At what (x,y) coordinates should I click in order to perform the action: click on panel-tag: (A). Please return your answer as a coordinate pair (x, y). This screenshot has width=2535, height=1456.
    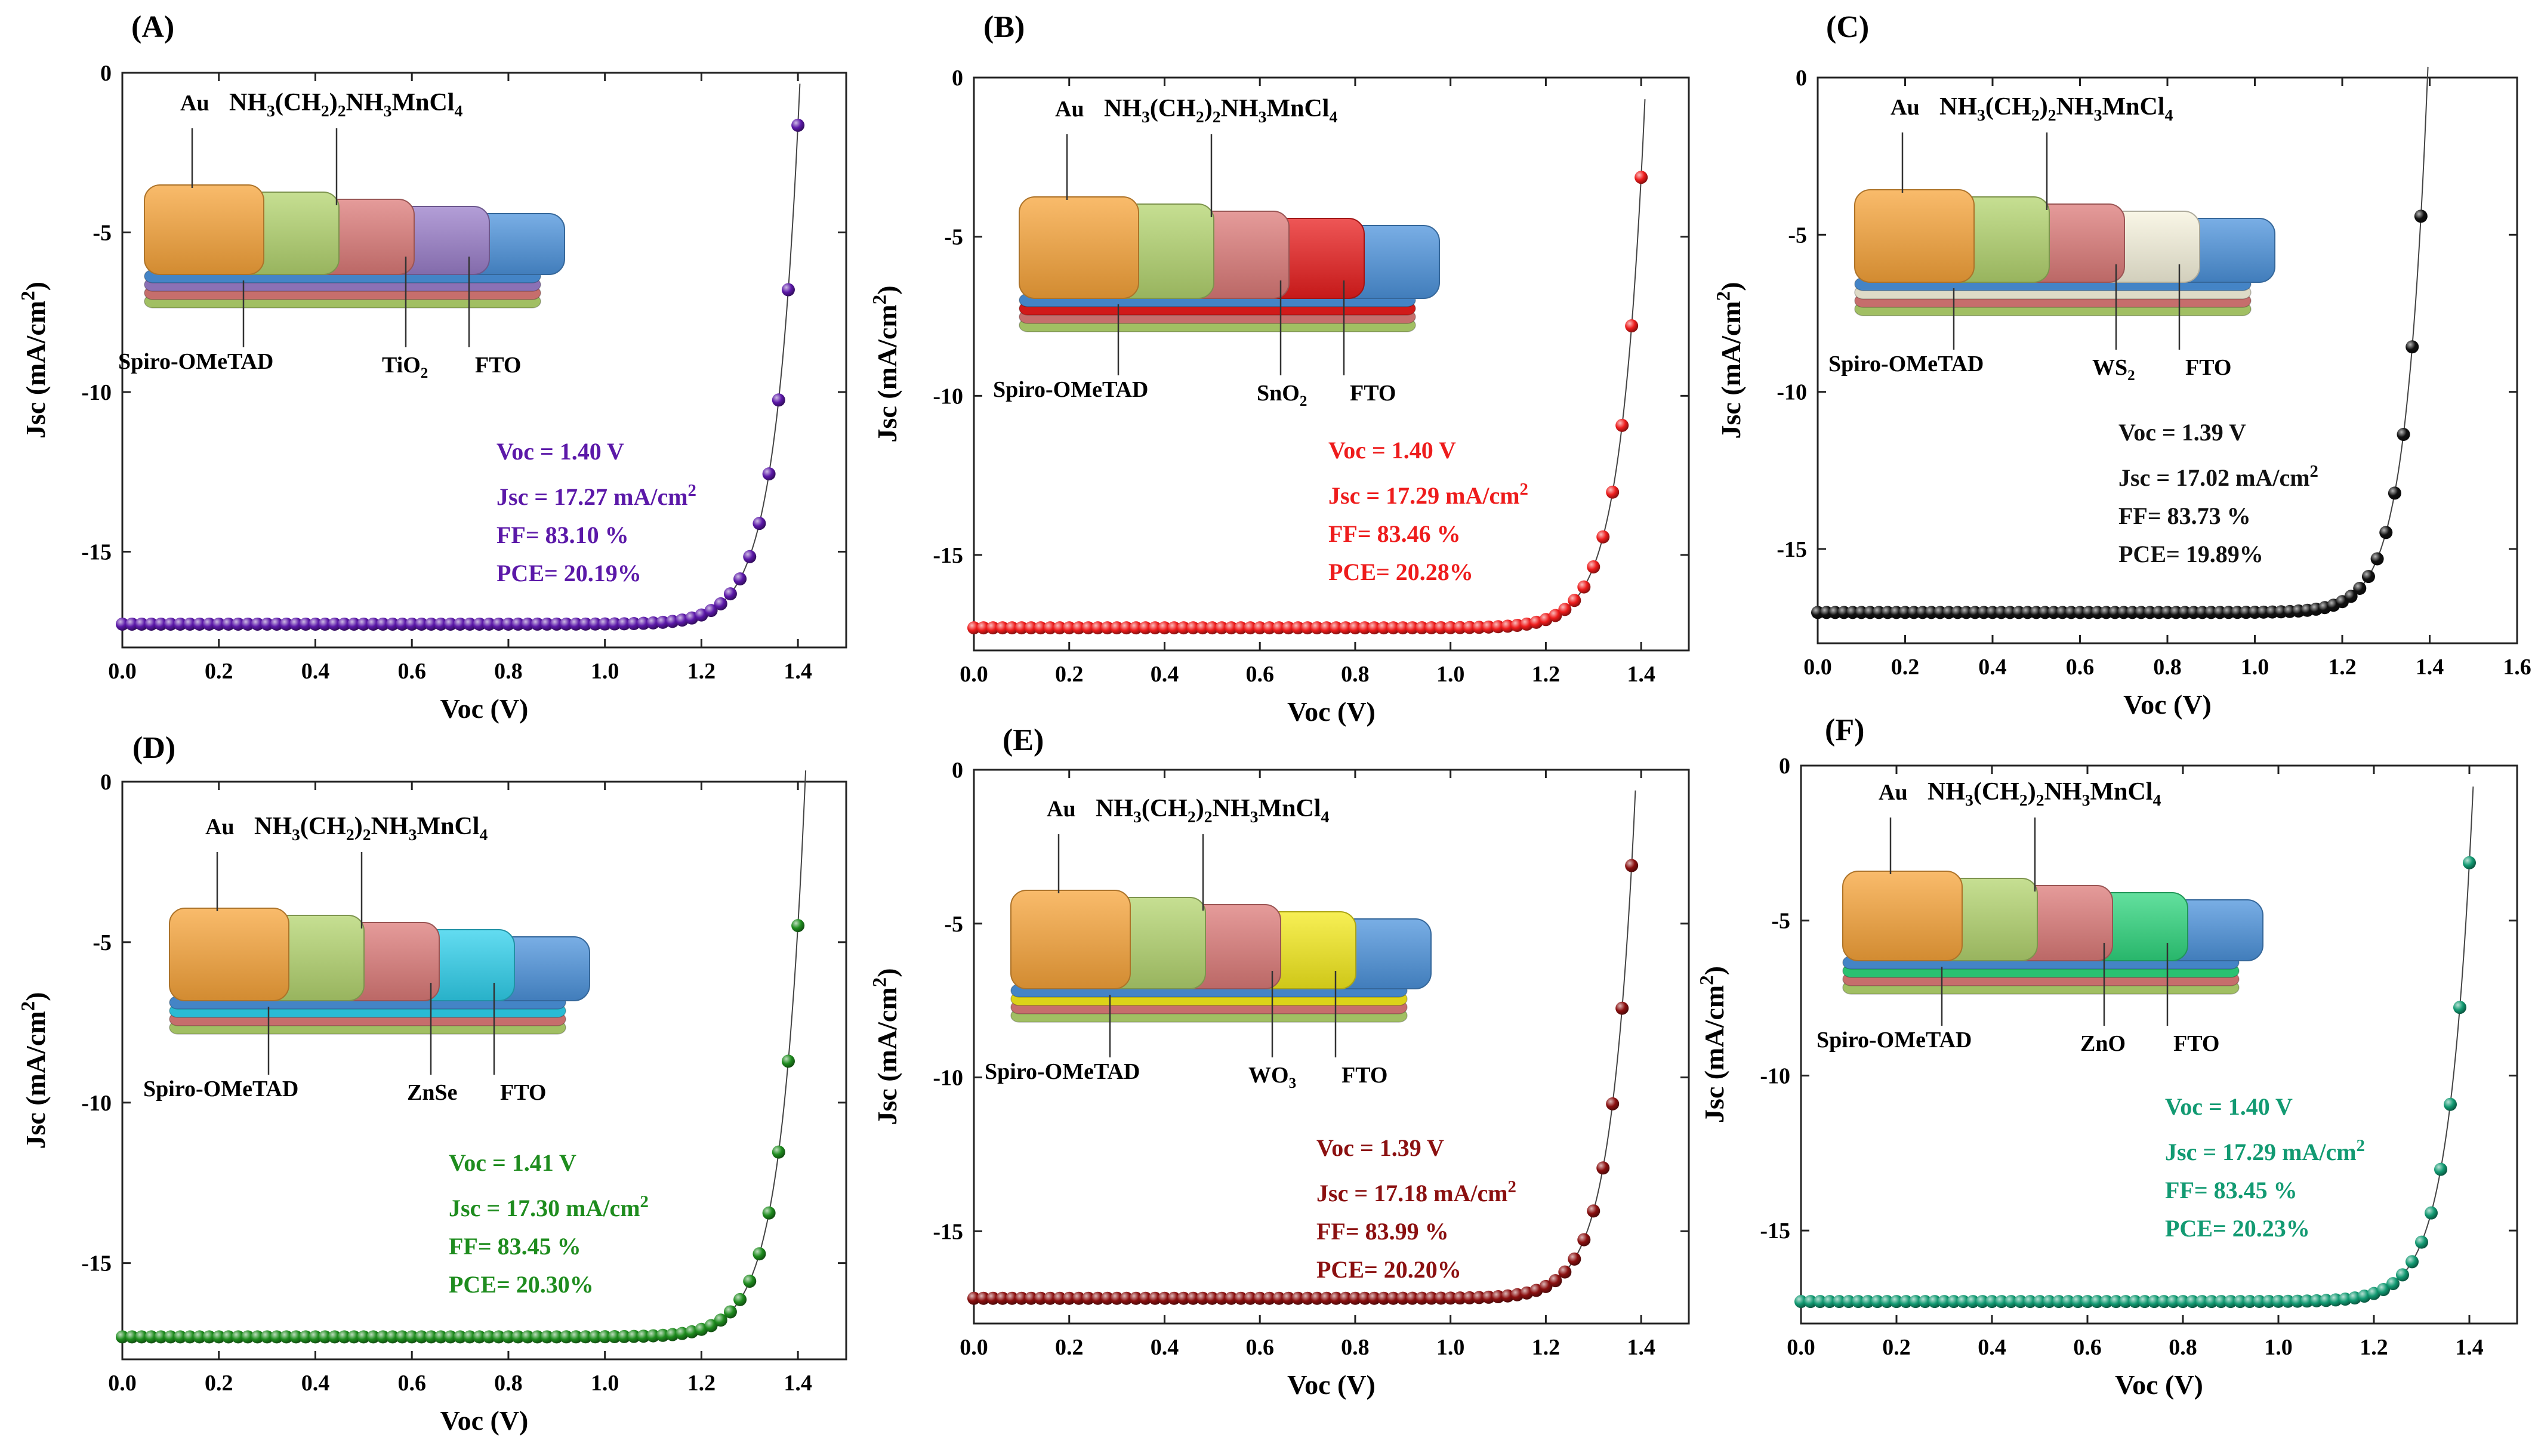
    Looking at the image, I should click on (153, 27).